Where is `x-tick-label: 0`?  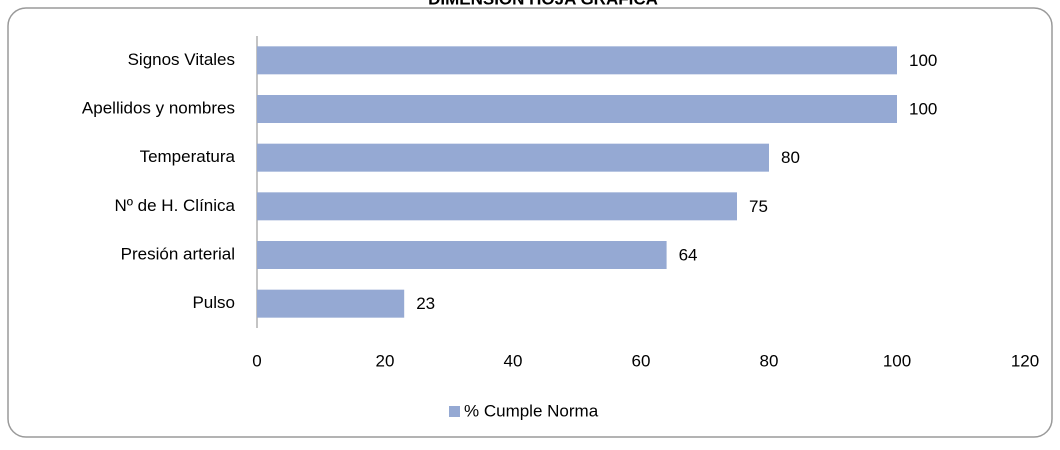
x-tick-label: 0 is located at coordinates (256, 360).